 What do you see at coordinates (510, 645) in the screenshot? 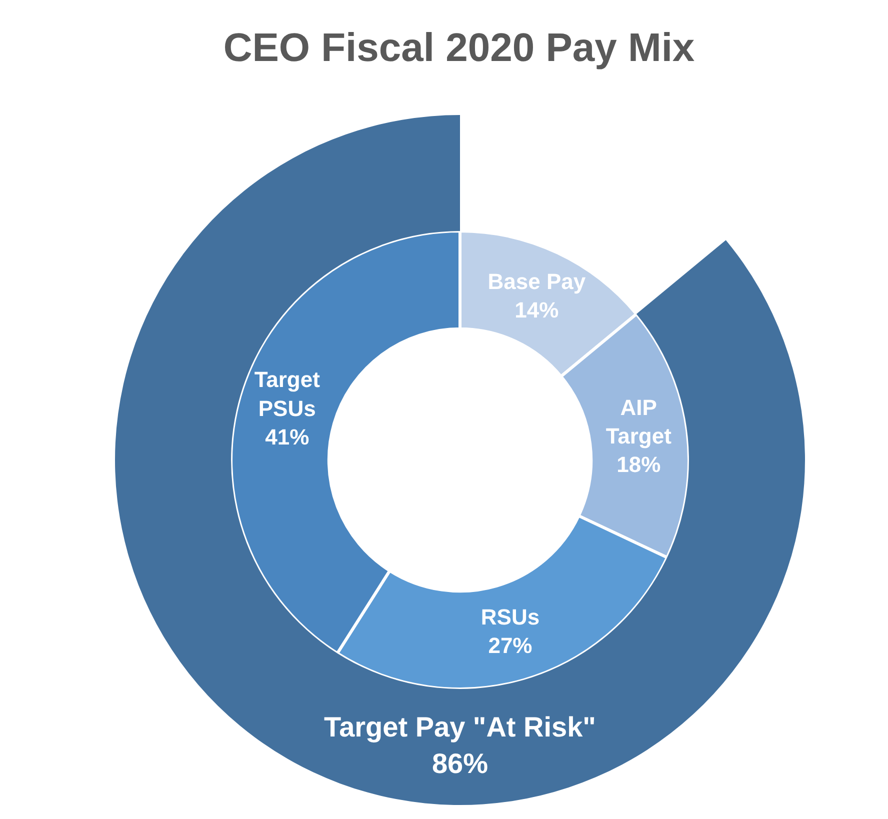
I see `data-label: 27%` at bounding box center [510, 645].